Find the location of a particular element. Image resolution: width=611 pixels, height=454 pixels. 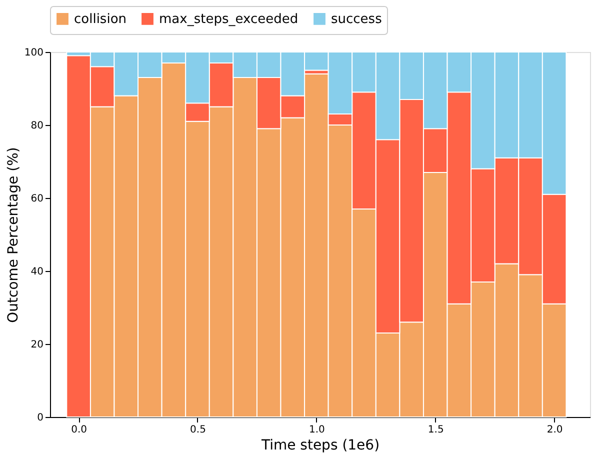

legend-label: max_steps_exceeded is located at coordinates (228, 19).